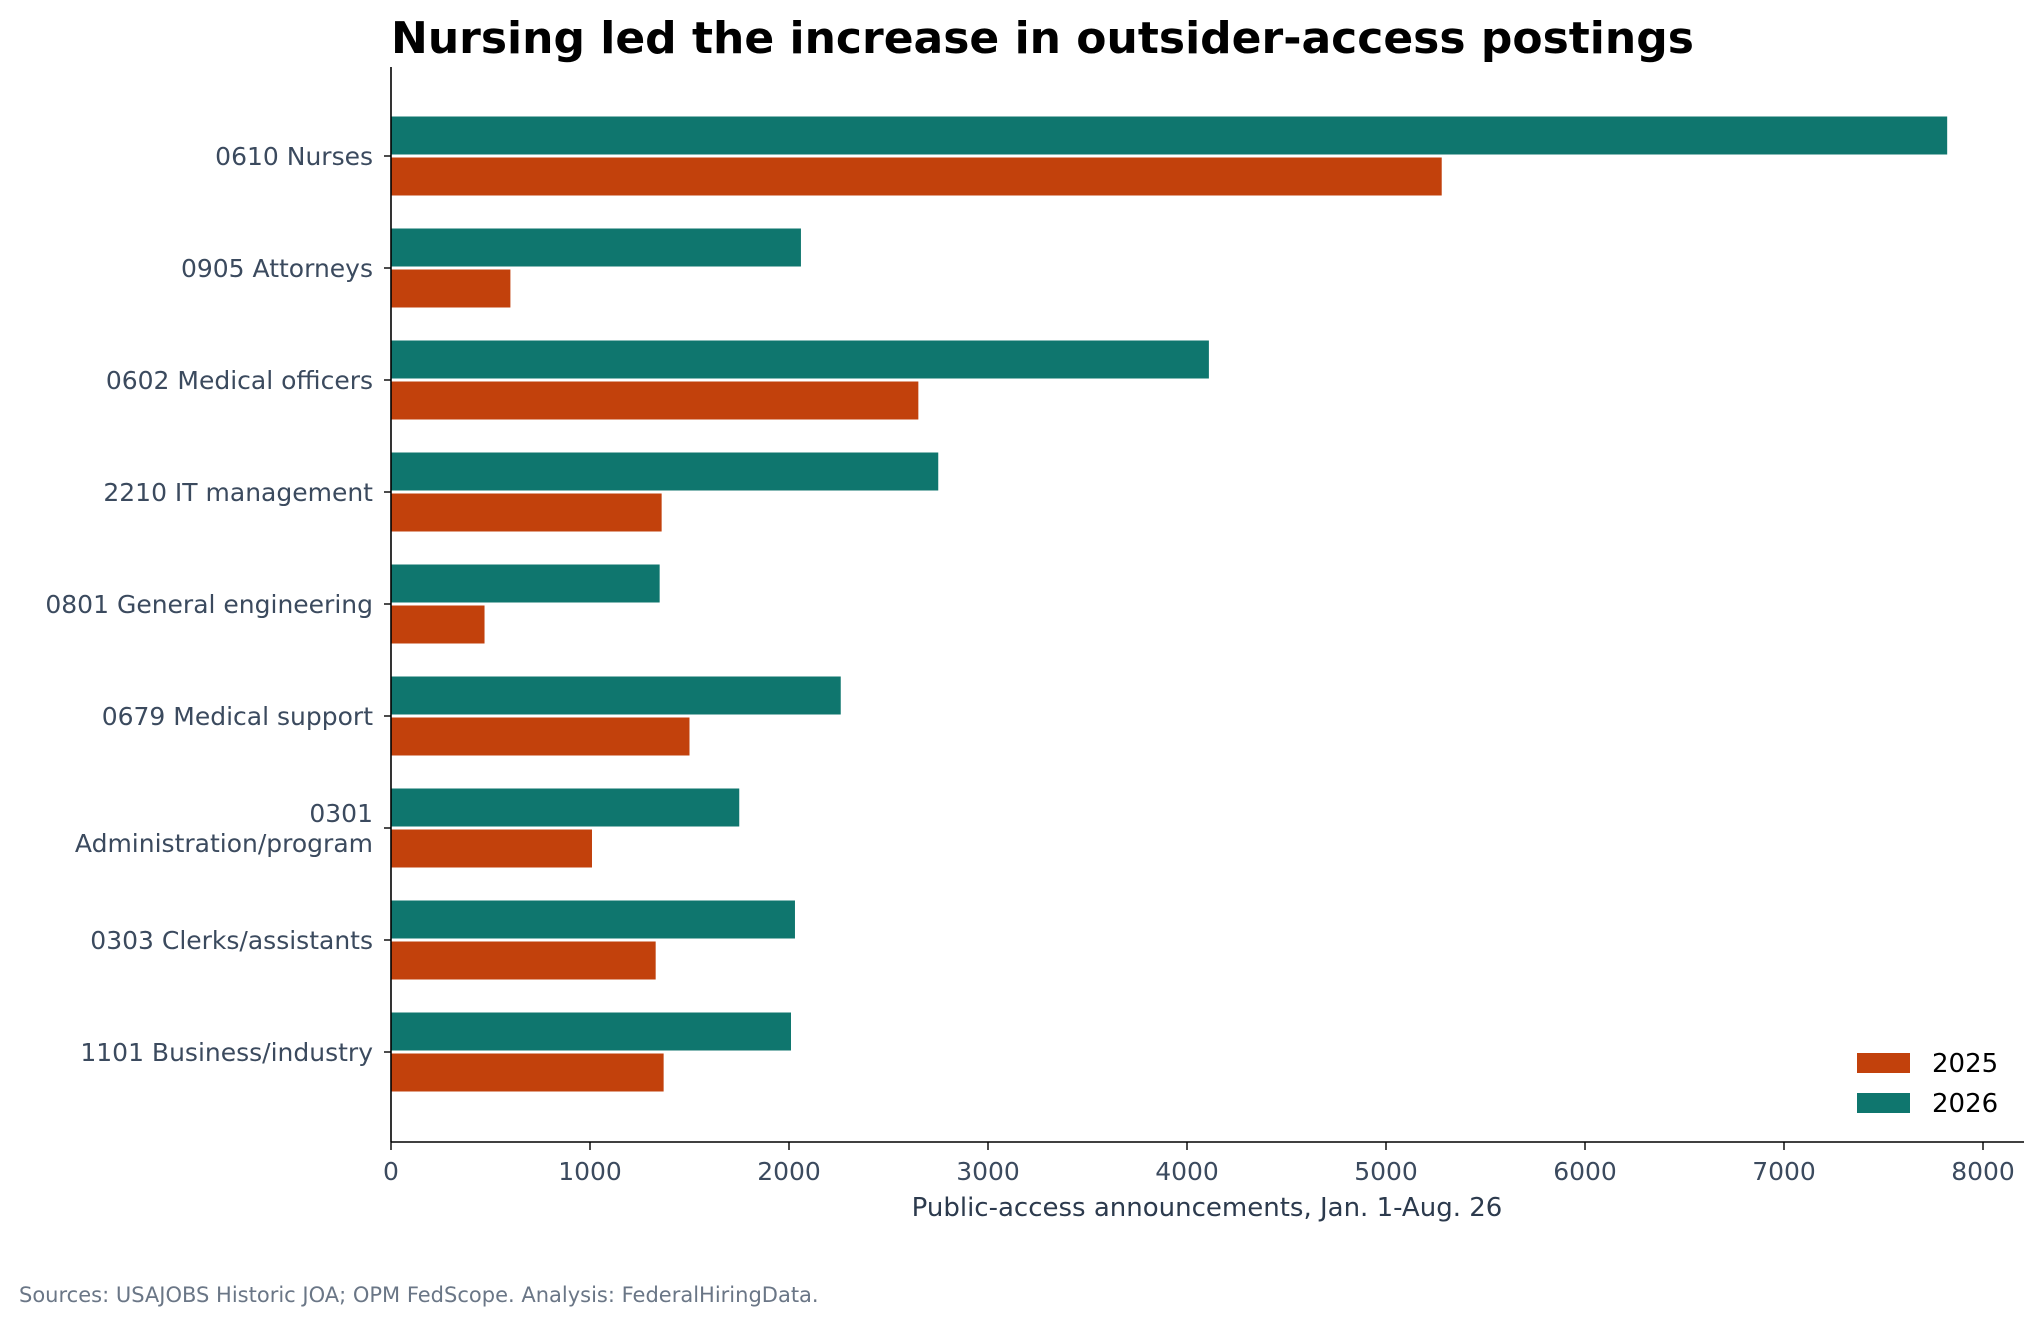  Describe the element at coordinates (294, 156) in the screenshot. I see `y-tick-label-0: 0610 Nurses` at that location.